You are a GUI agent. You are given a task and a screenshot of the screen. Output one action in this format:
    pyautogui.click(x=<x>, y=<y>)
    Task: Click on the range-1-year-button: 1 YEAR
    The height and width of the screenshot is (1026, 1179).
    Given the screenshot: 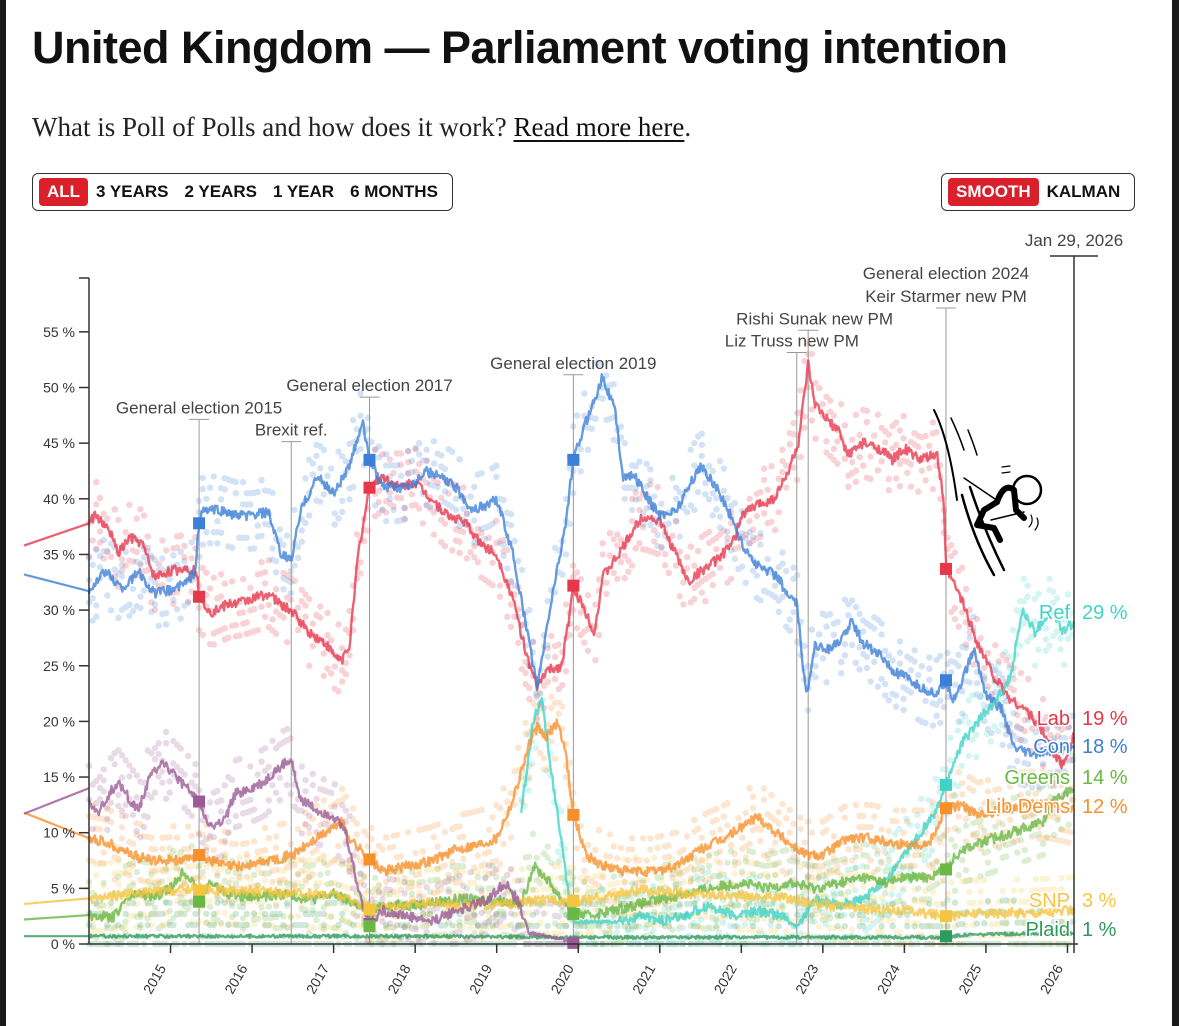 What is the action you would take?
    pyautogui.click(x=303, y=191)
    